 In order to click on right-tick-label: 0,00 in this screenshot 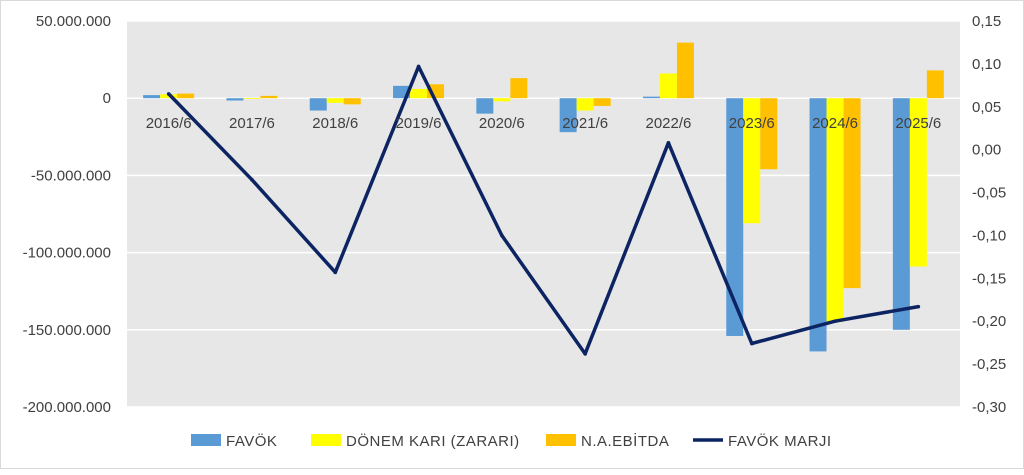, I will do `click(986, 150)`.